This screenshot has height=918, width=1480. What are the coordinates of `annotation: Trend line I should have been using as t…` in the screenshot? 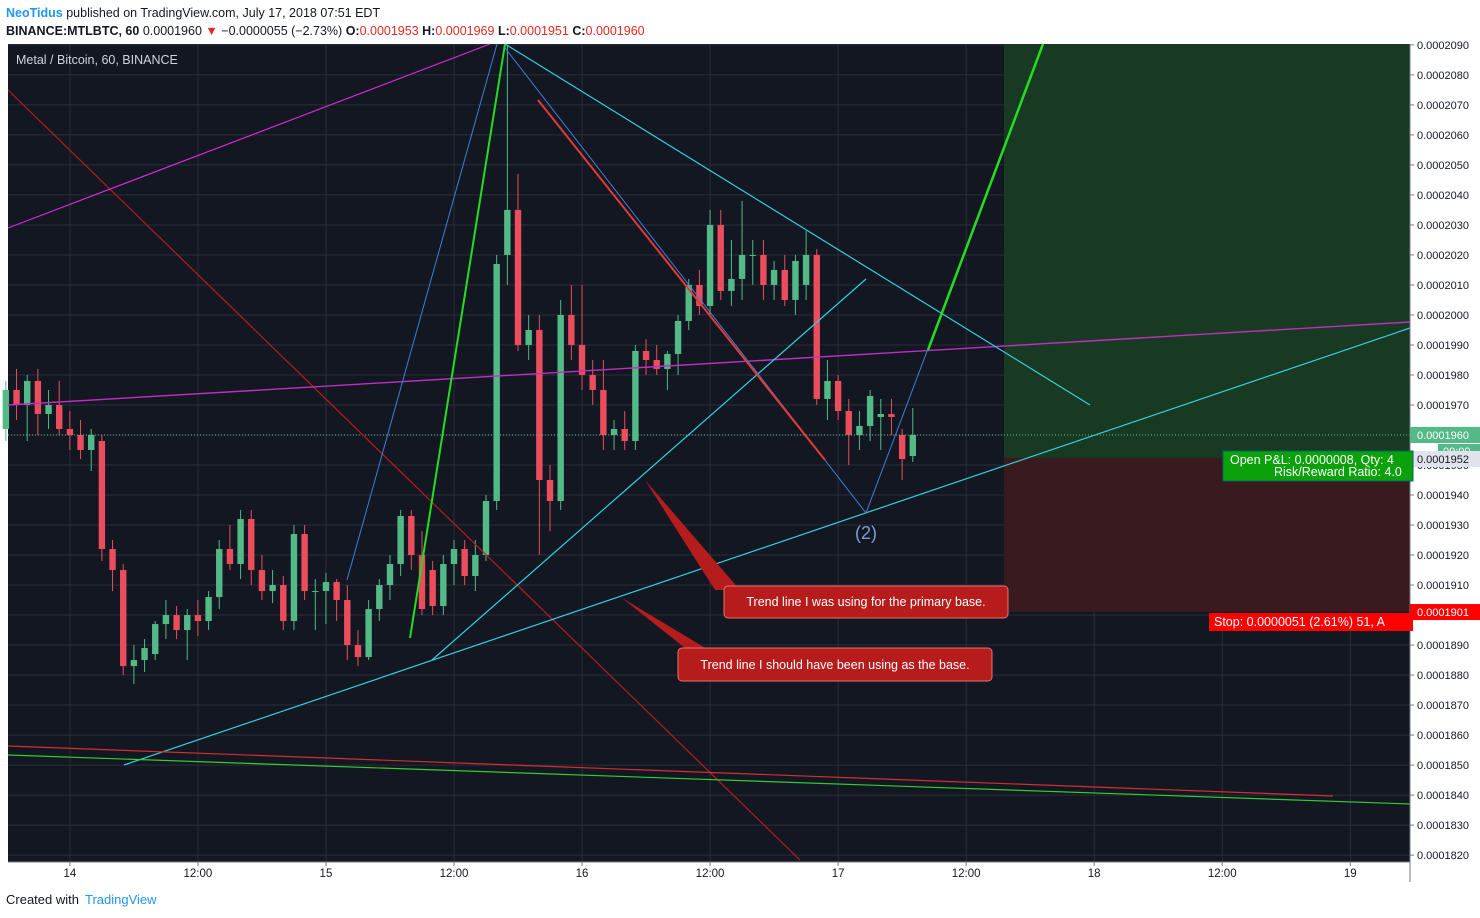 It's located at (834, 665).